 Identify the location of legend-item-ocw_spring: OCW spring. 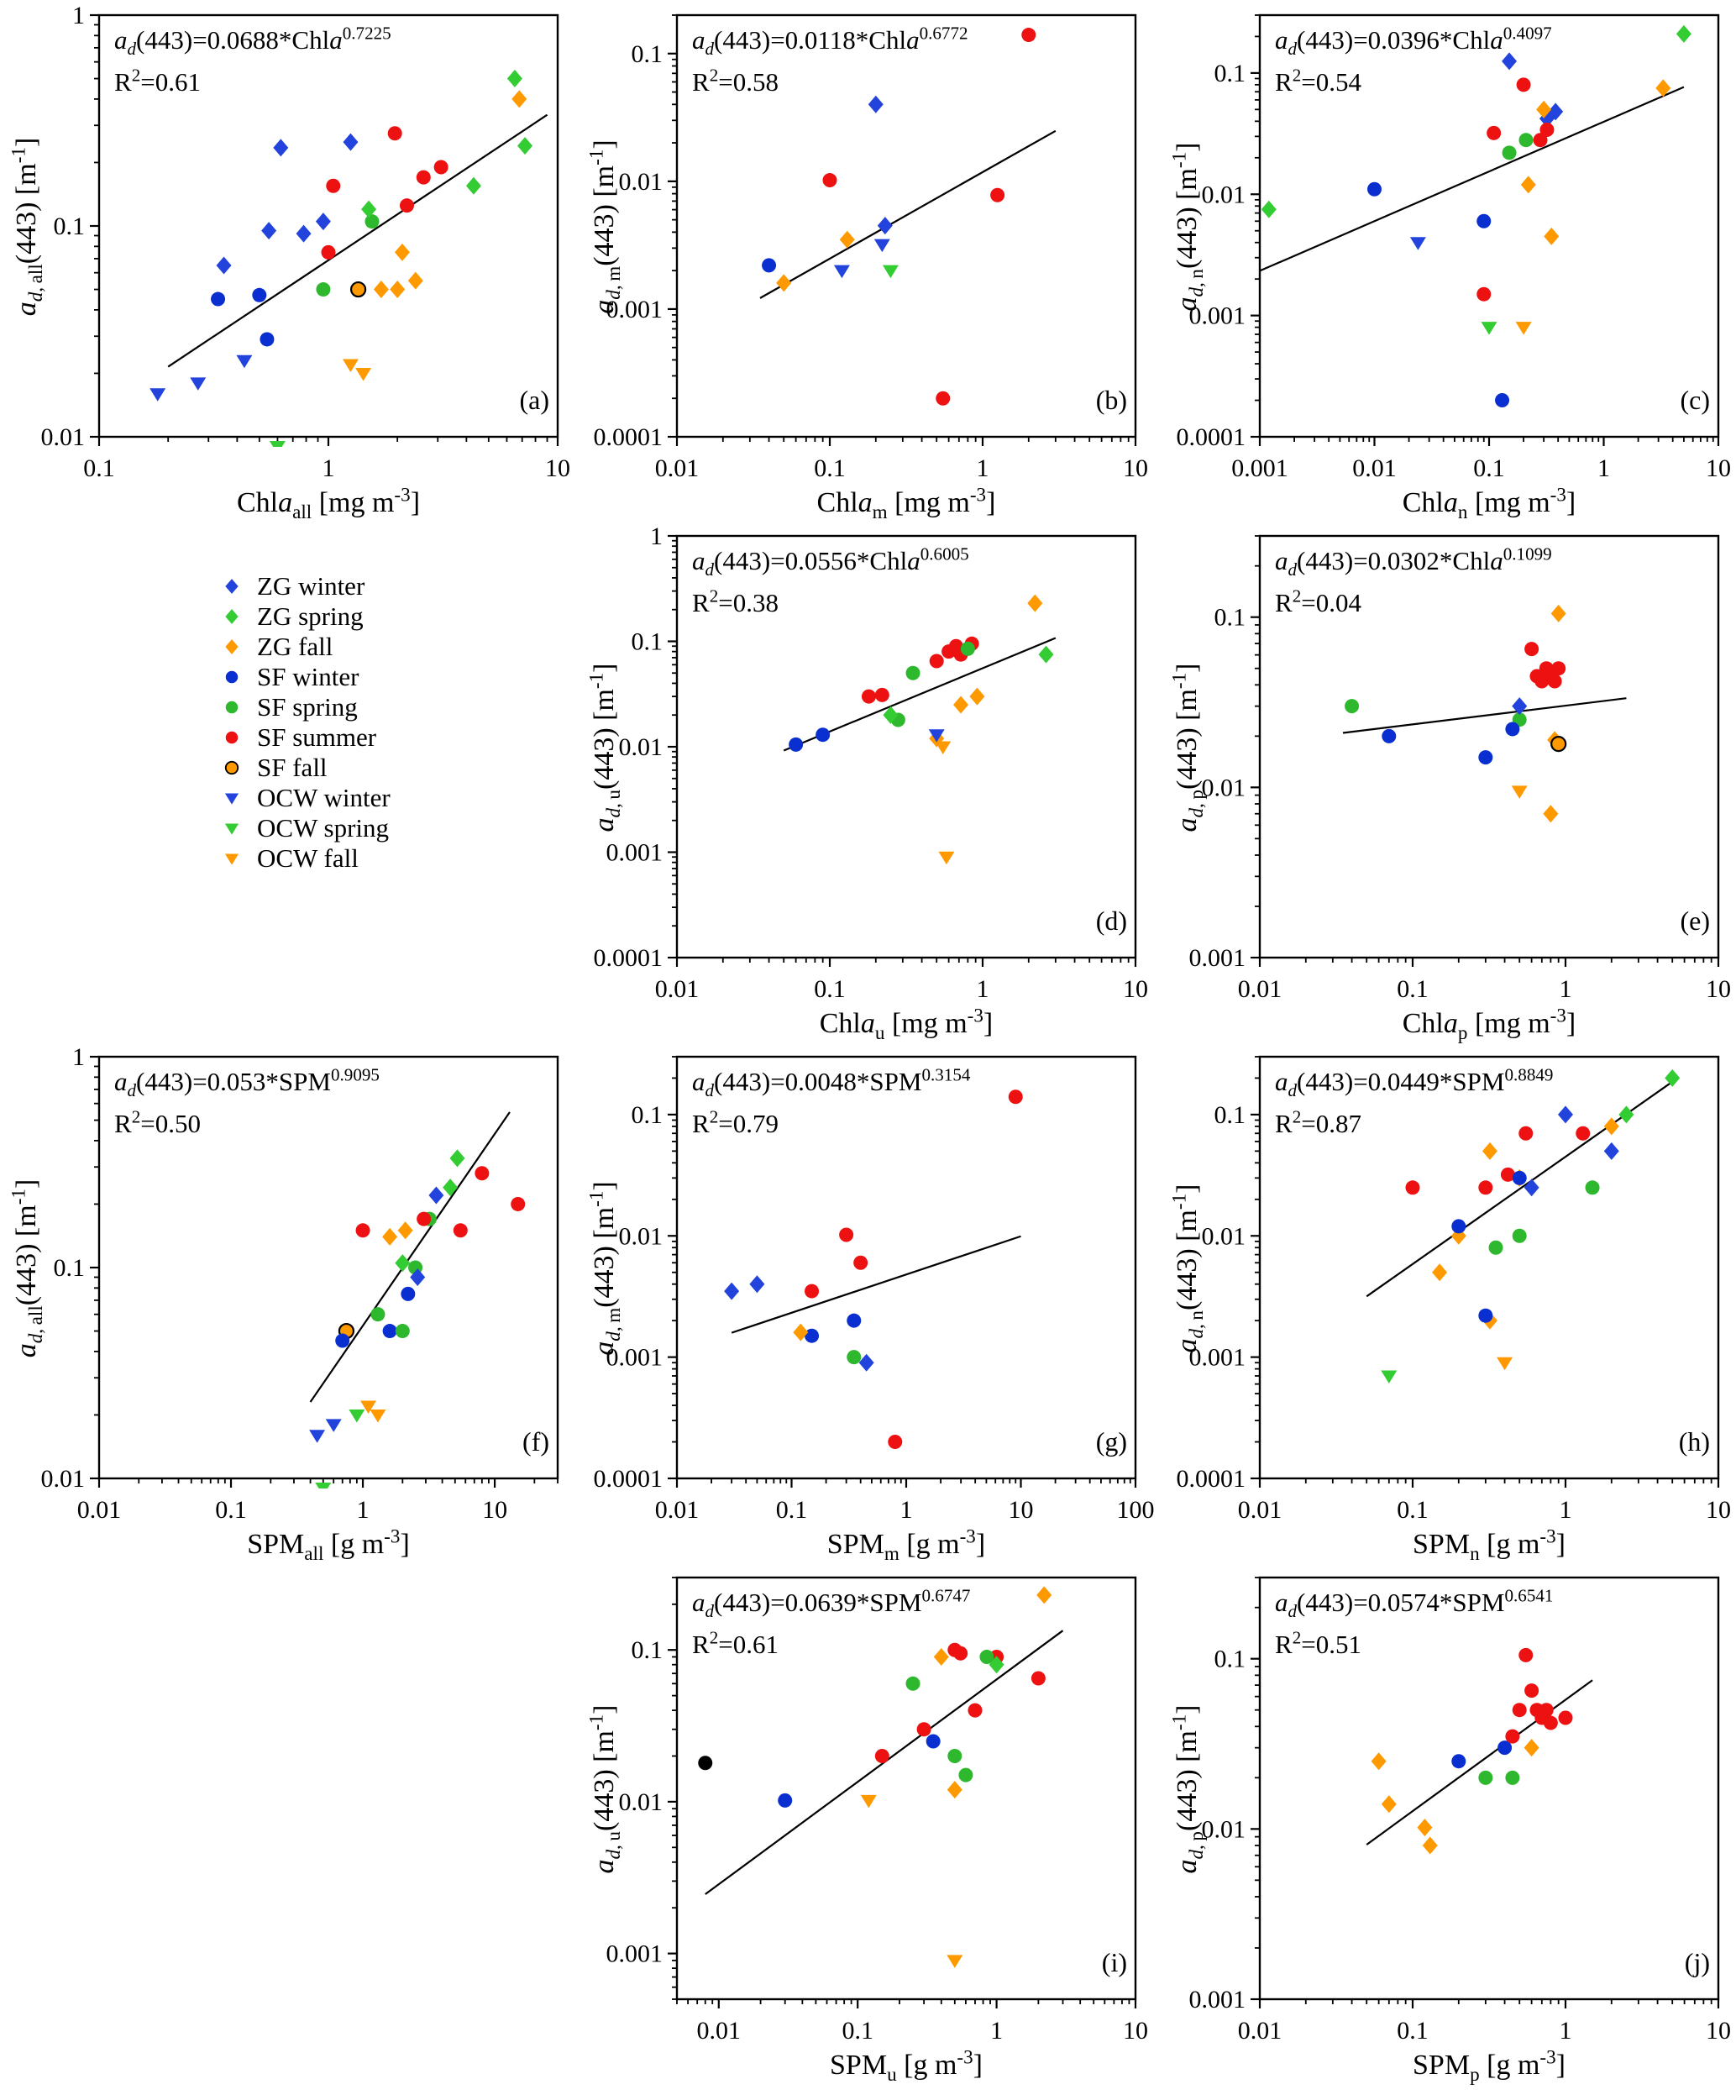
(305, 828).